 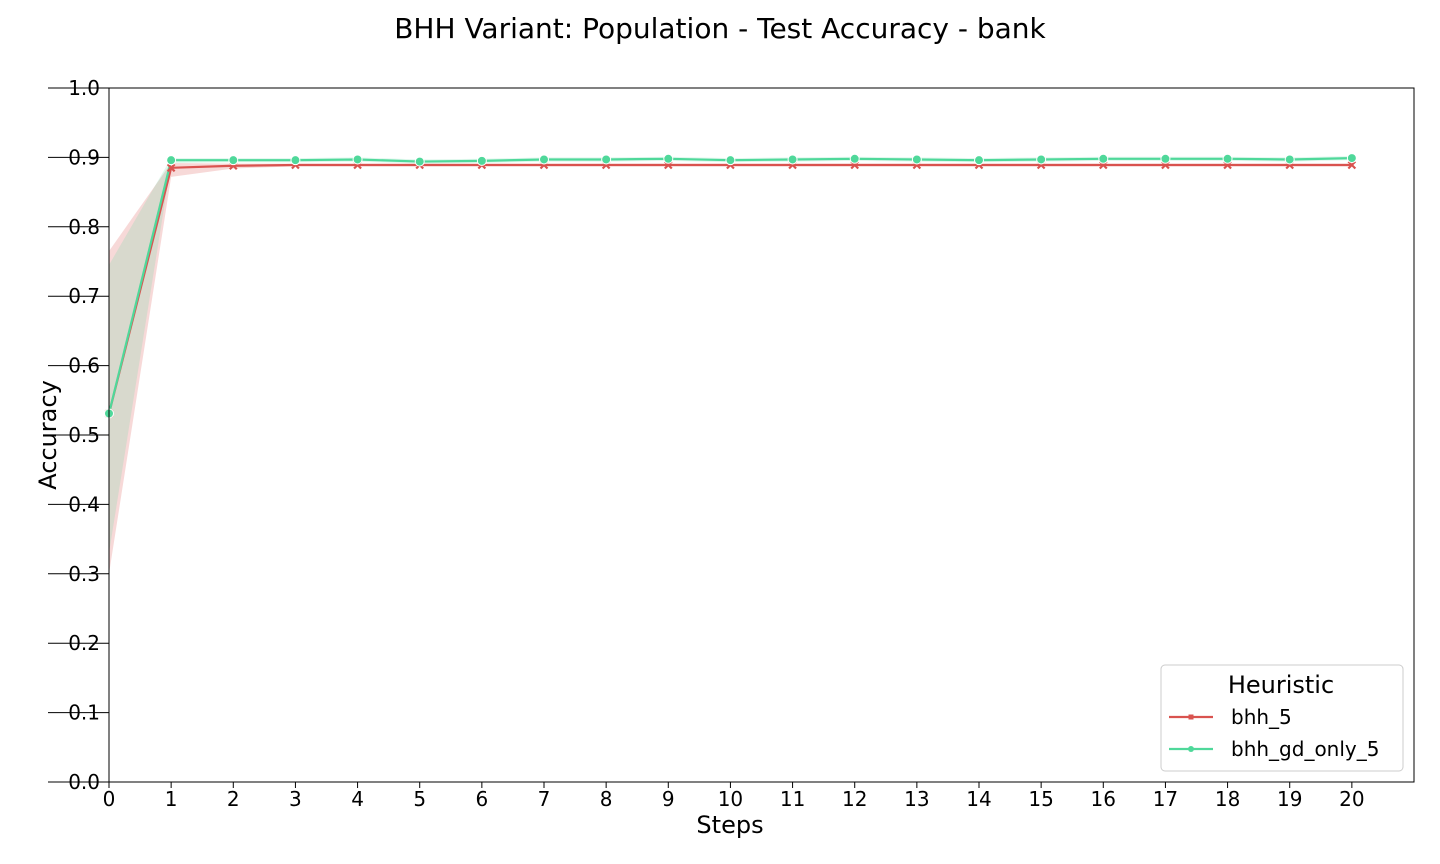 I want to click on x-tick-label: 18, so click(x=1227, y=799).